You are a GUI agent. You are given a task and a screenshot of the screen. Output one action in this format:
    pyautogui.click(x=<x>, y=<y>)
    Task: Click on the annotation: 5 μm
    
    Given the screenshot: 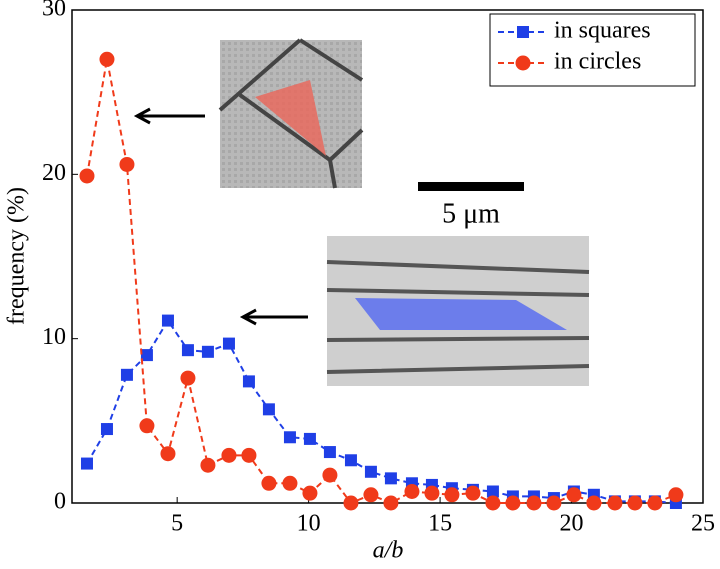 What is the action you would take?
    pyautogui.click(x=471, y=213)
    